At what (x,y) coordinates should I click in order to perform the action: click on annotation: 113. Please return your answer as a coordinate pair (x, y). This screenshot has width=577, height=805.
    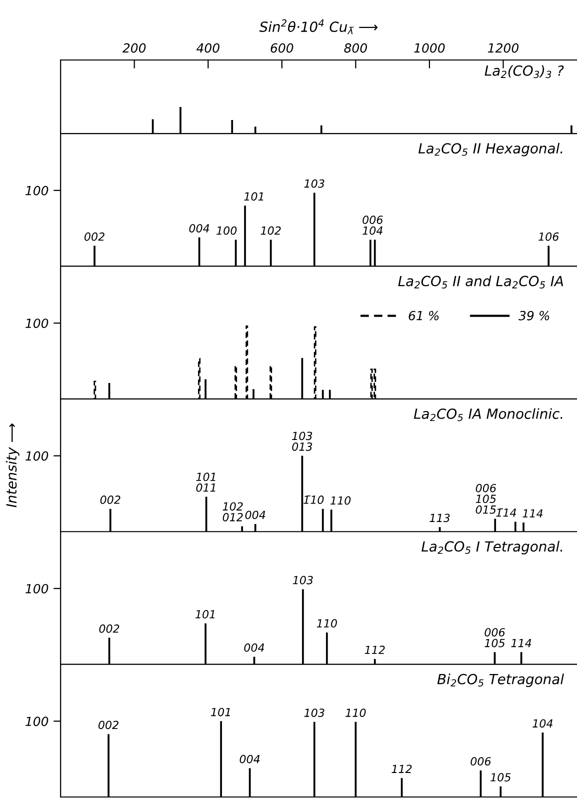
    Looking at the image, I should click on (440, 518).